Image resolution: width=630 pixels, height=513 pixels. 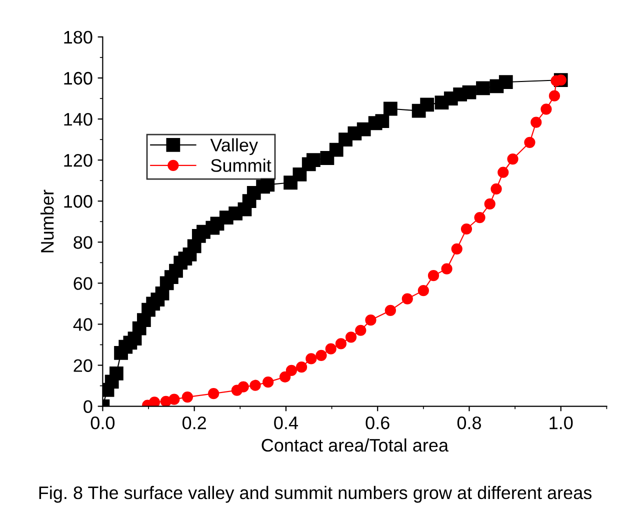 I want to click on x-axis-title: Contact area/Total area, so click(x=355, y=445).